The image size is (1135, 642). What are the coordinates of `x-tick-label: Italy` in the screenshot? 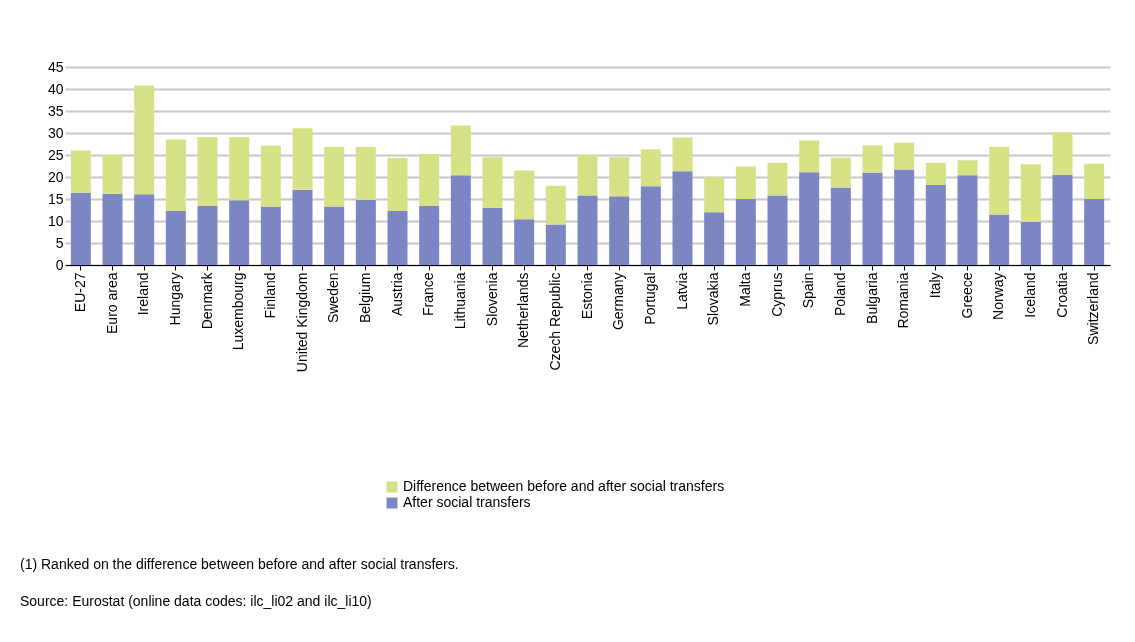 It's located at (934, 285).